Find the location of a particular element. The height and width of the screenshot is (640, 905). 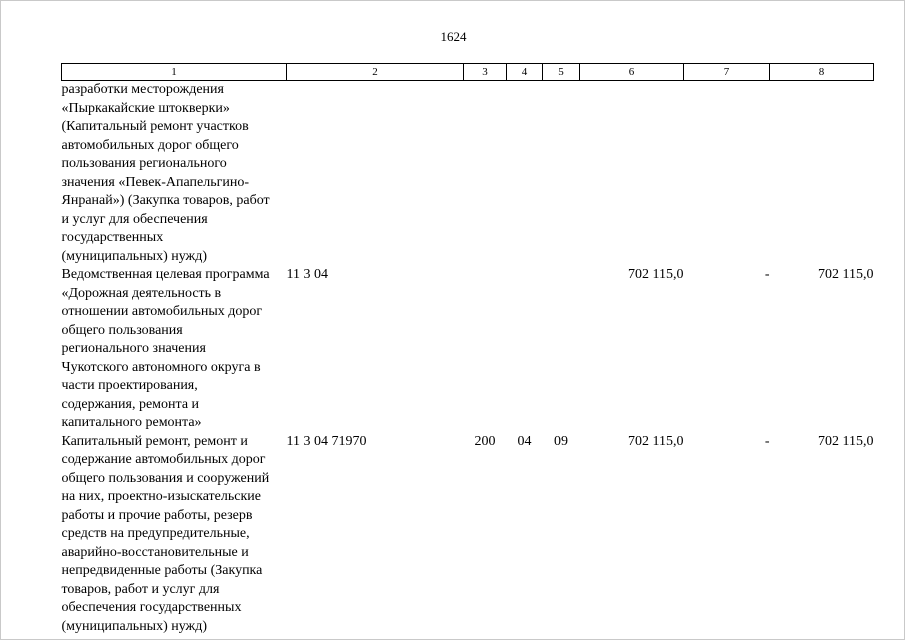

column-header-1: 1 is located at coordinates (174, 72).